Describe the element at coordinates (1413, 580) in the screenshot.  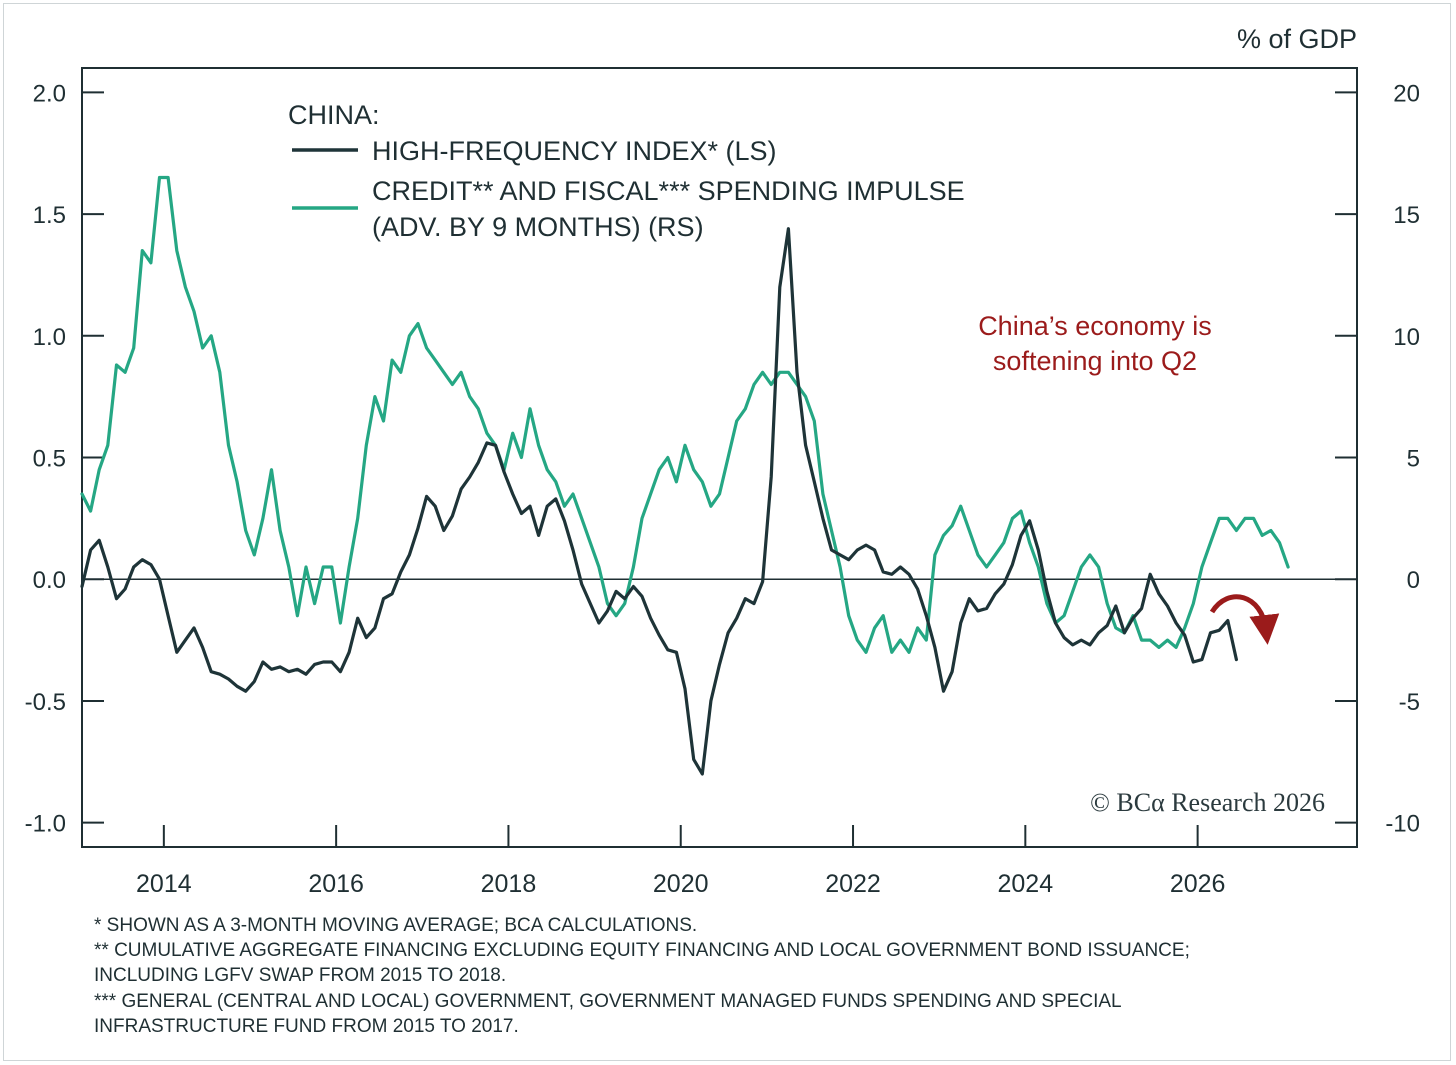
I see `right-tick-label: 0` at that location.